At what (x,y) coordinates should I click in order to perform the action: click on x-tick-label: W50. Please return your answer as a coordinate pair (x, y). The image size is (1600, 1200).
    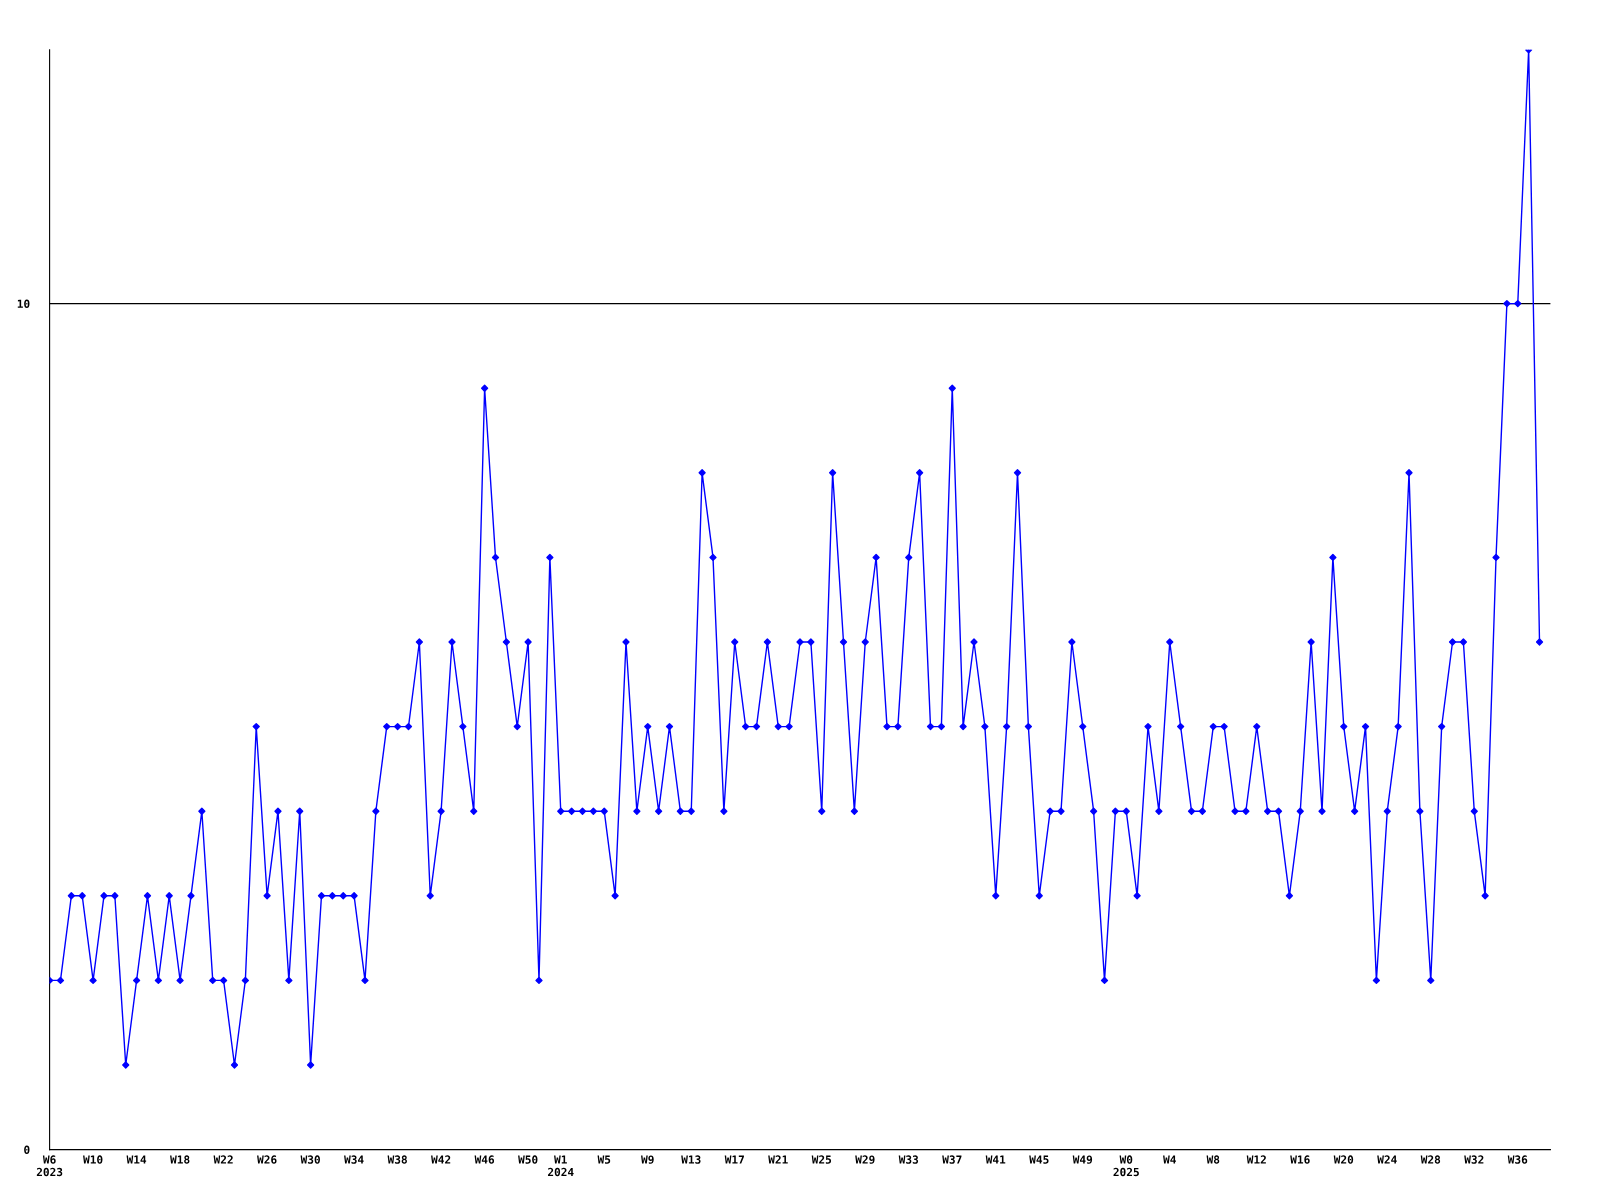
    Looking at the image, I should click on (528, 1159).